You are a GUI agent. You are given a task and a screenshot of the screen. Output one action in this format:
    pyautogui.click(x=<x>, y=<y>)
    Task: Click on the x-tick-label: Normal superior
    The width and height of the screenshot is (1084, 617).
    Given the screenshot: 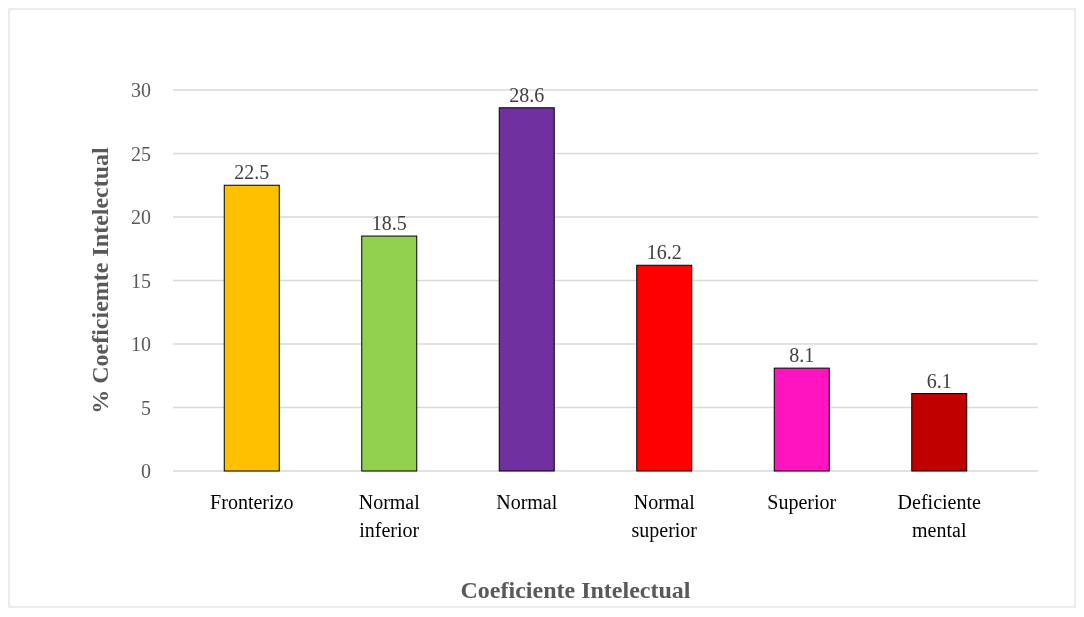 What is the action you would take?
    pyautogui.click(x=664, y=516)
    